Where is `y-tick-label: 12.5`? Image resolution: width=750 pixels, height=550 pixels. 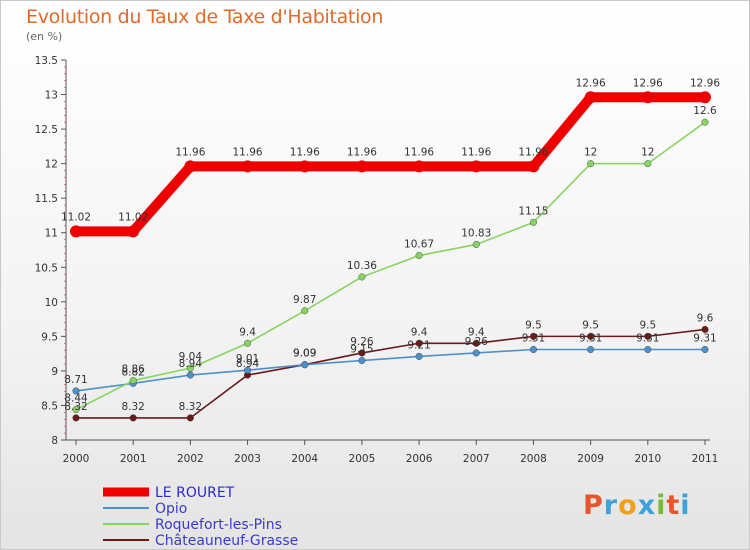 y-tick-label: 12.5 is located at coordinates (46, 130).